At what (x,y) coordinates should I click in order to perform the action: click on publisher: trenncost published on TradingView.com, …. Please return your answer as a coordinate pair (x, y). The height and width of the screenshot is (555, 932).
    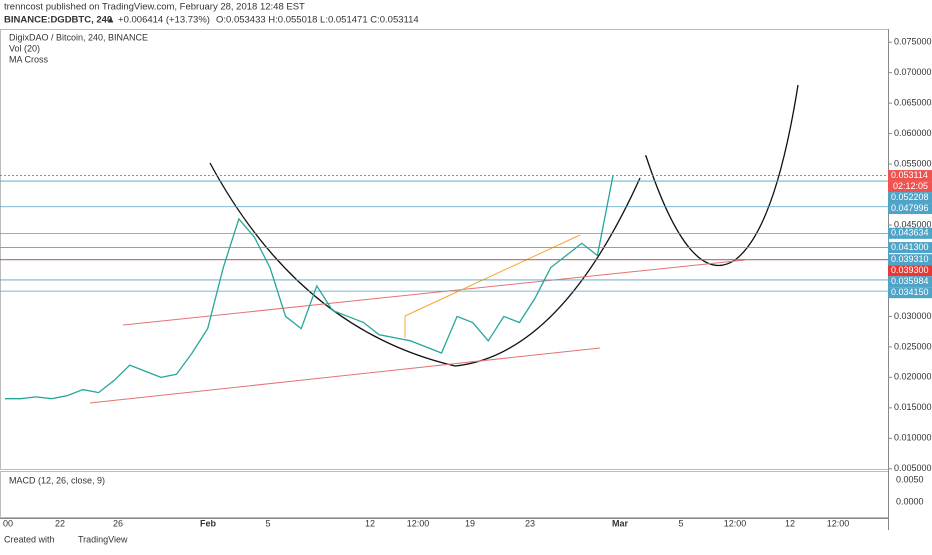
    Looking at the image, I should click on (154, 7).